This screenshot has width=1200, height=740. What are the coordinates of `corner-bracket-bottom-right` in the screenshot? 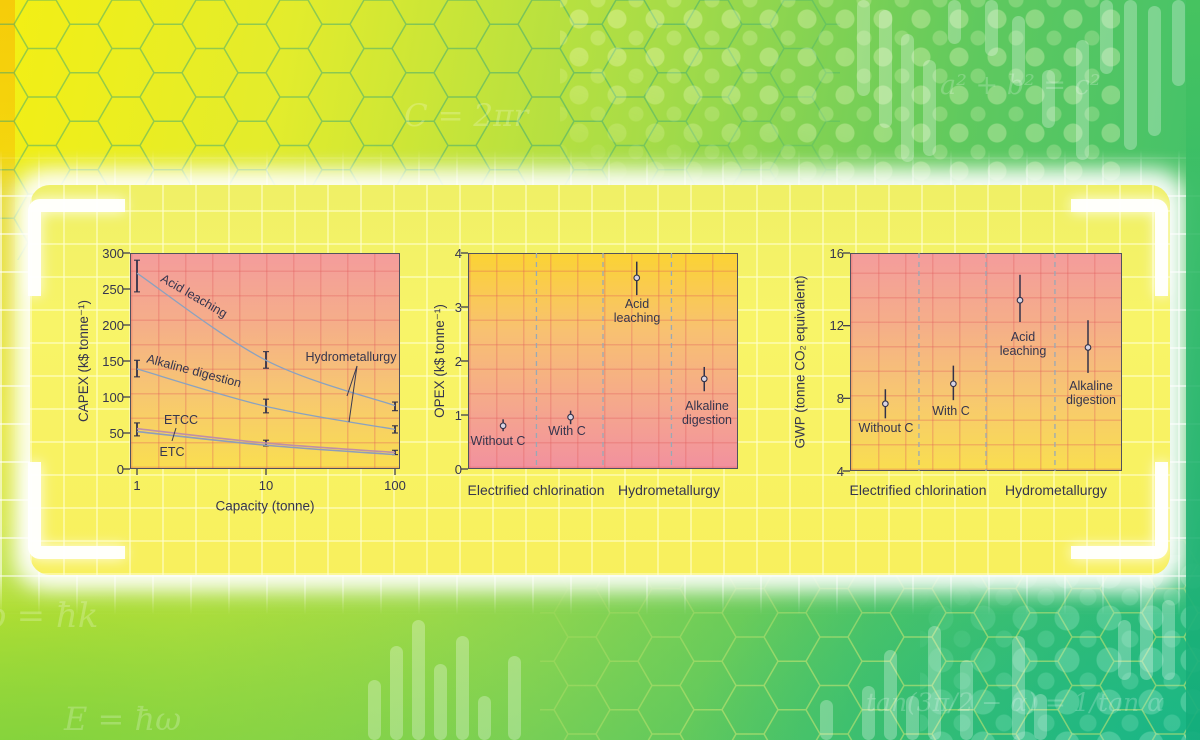 It's located at (1119, 510).